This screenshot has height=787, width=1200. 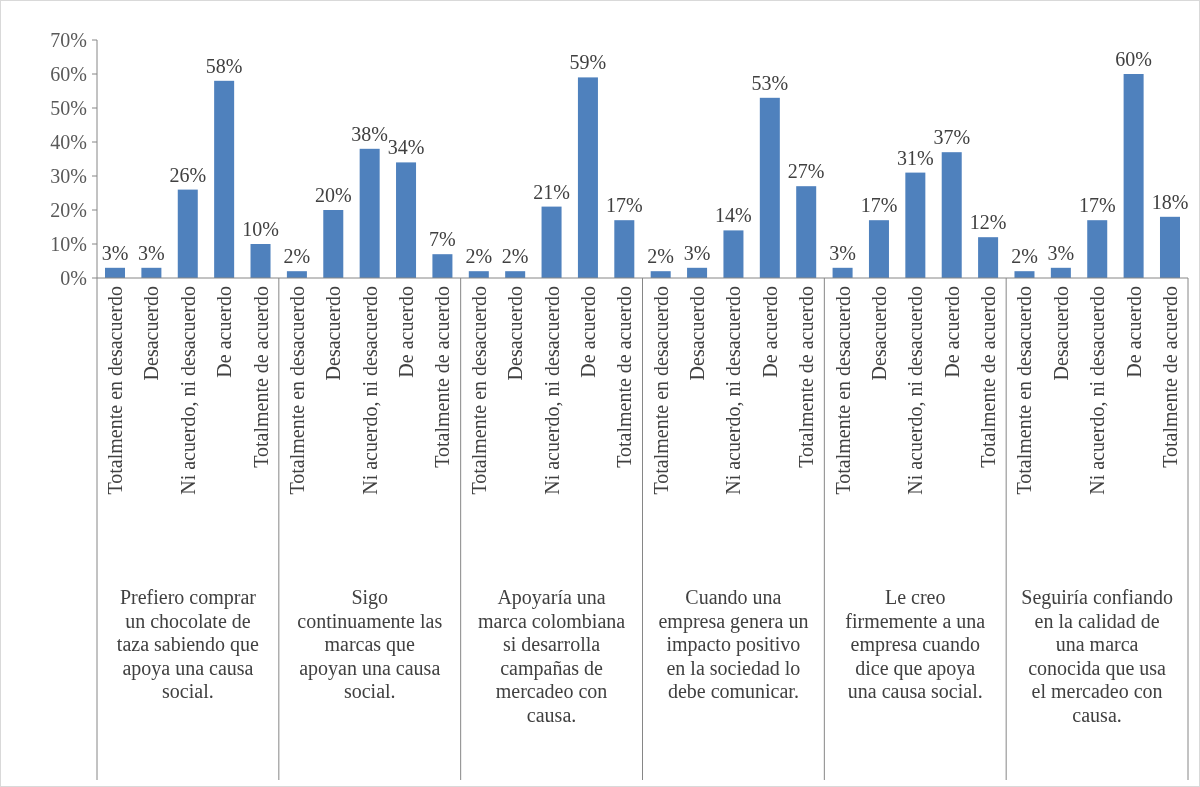 What do you see at coordinates (68, 142) in the screenshot?
I see `y-tick-label: 40%` at bounding box center [68, 142].